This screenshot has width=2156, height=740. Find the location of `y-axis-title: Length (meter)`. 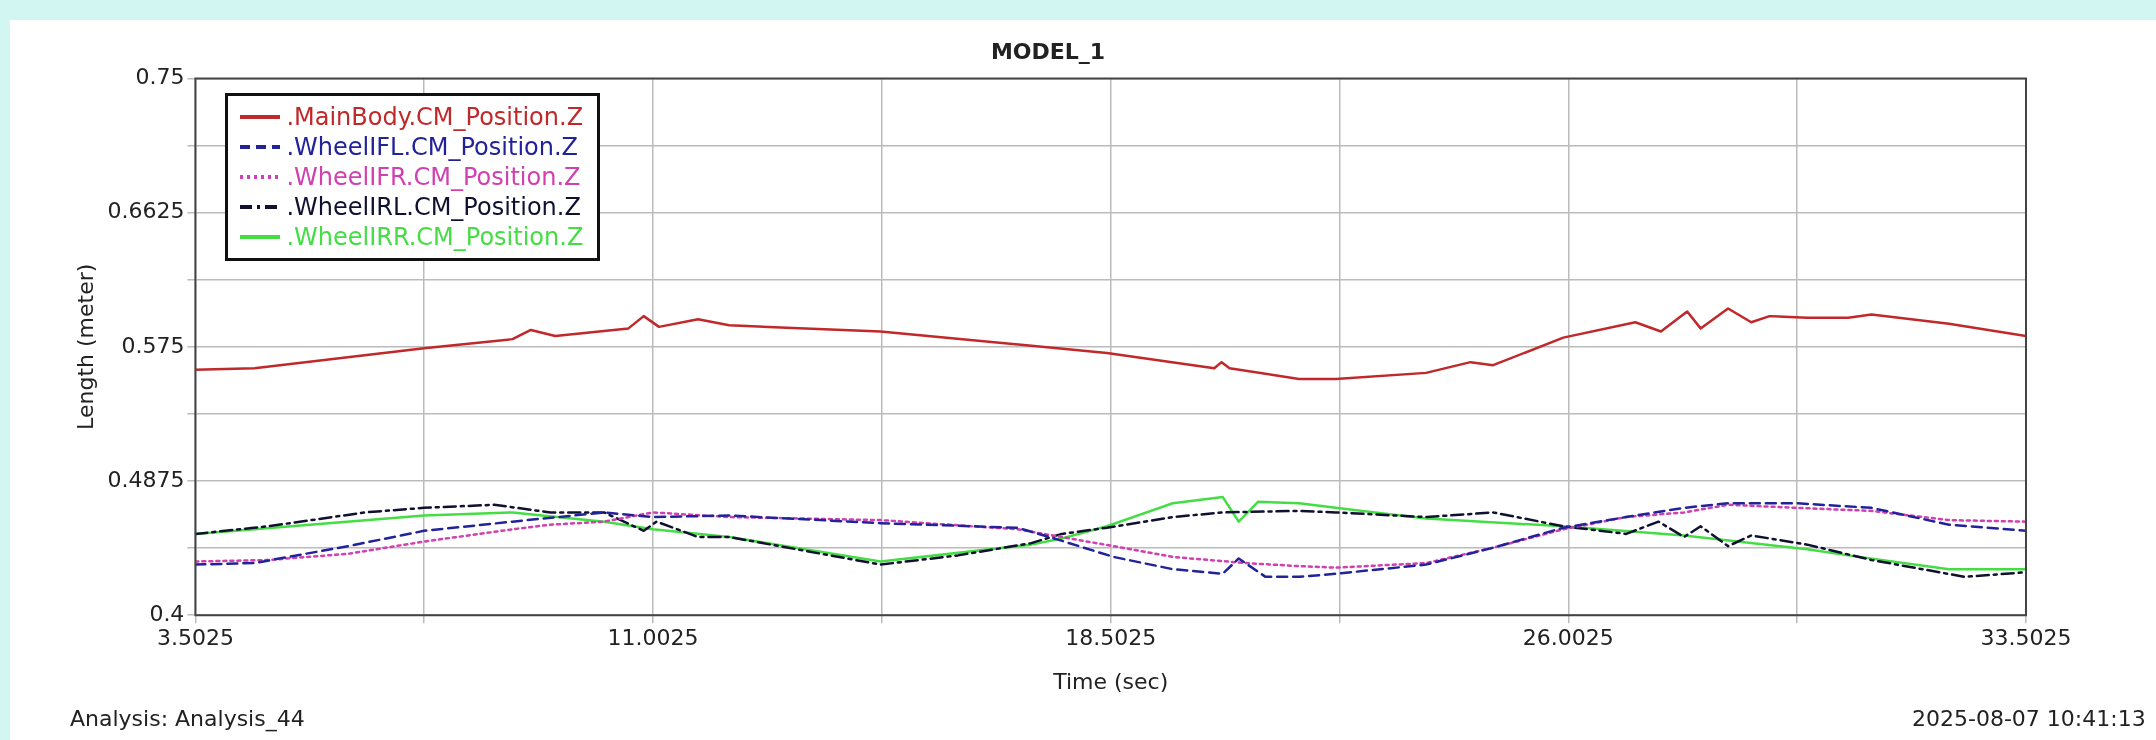

y-axis-title: Length (meter) is located at coordinates (85, 346).